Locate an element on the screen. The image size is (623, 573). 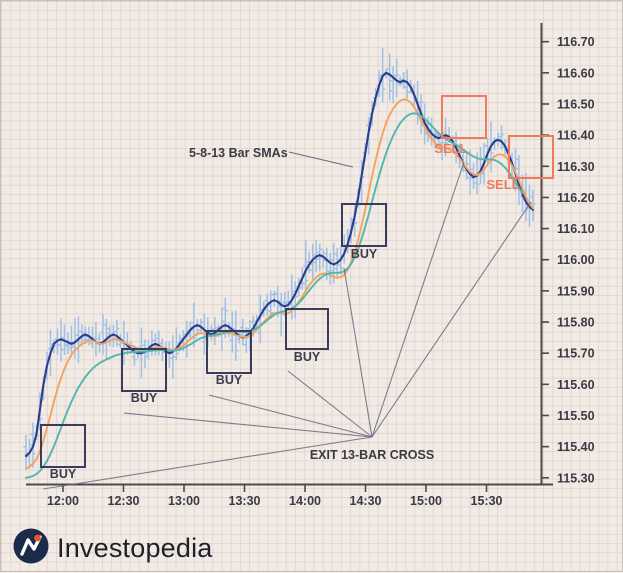
y-axis-tick-label: 115.40 is located at coordinates (576, 447).